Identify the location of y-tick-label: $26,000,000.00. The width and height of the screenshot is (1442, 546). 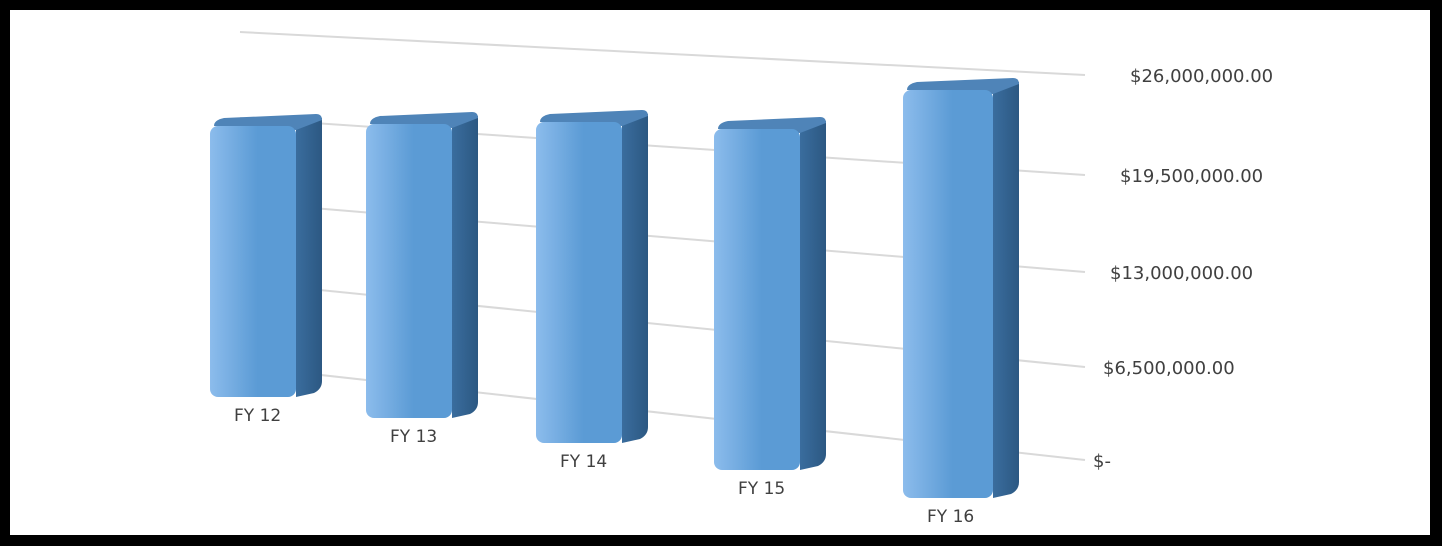
(1201, 76).